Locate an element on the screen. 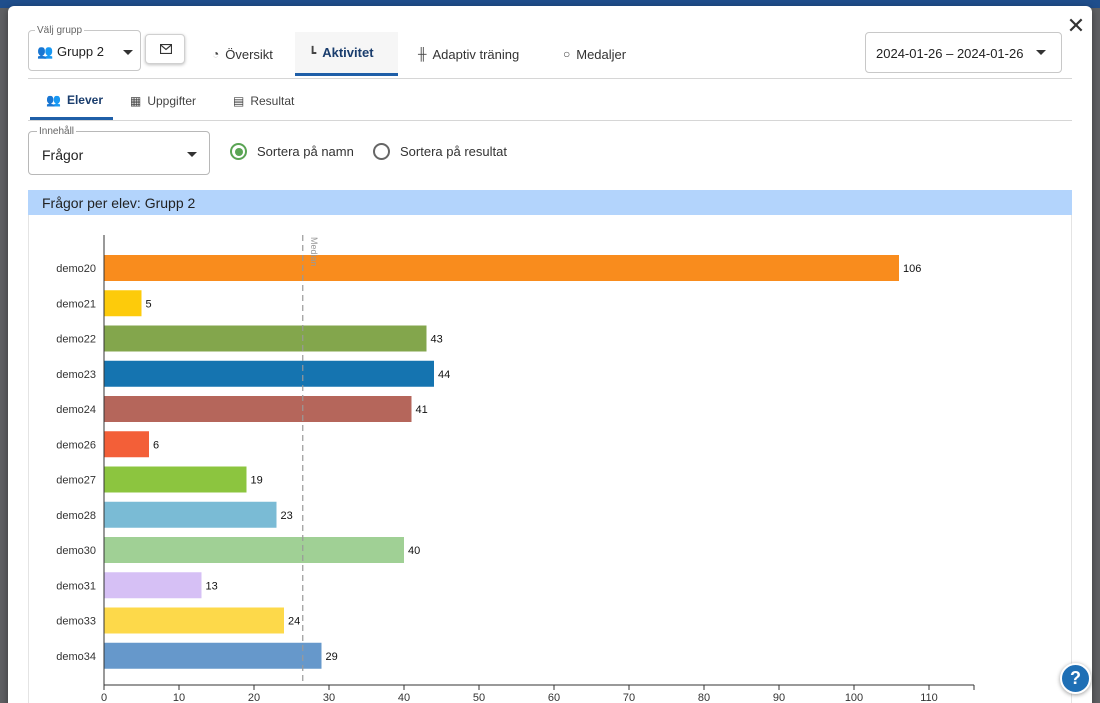  bar-demo34 is located at coordinates (213, 655).